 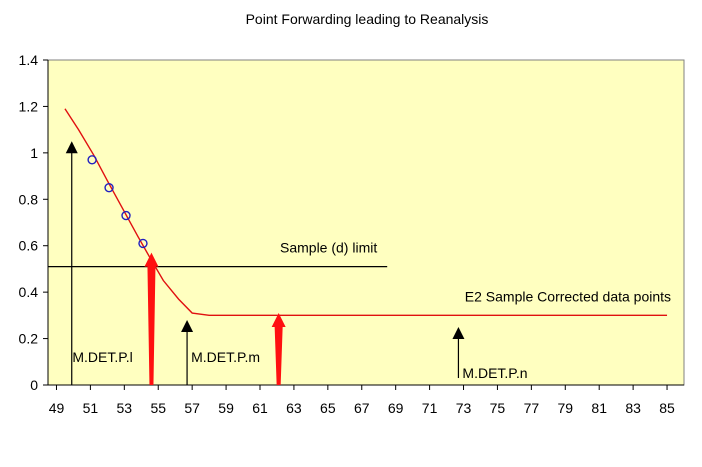 I want to click on x-tick-label: 65, so click(x=328, y=408).